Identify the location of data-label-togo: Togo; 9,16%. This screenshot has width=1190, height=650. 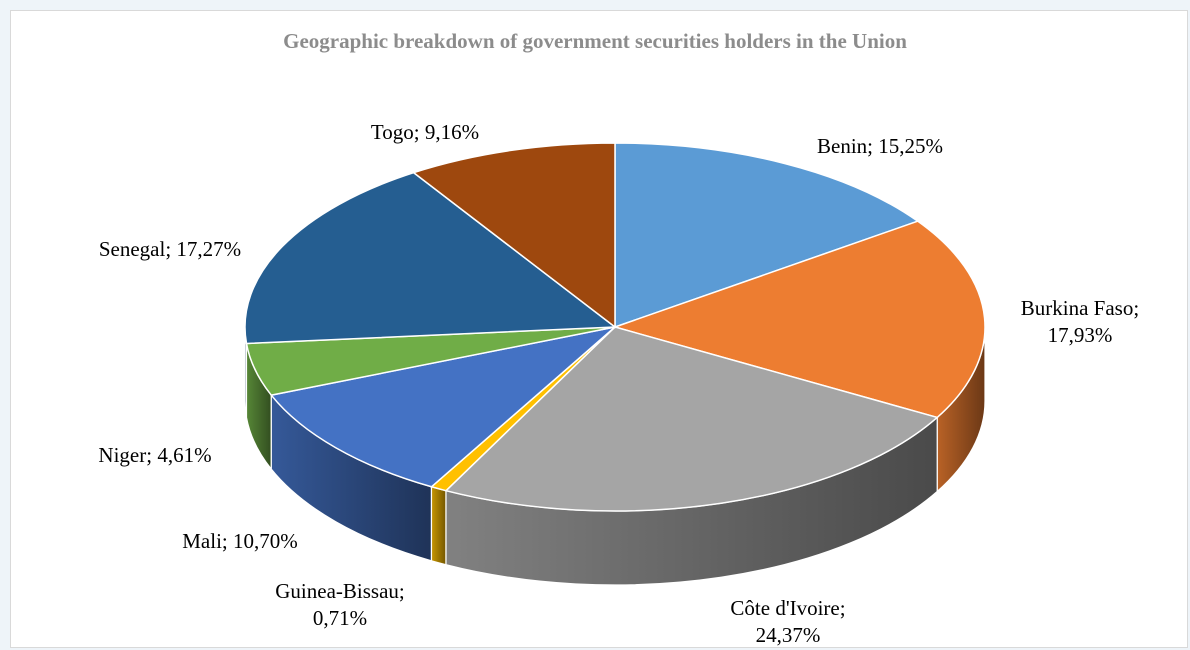
(425, 132).